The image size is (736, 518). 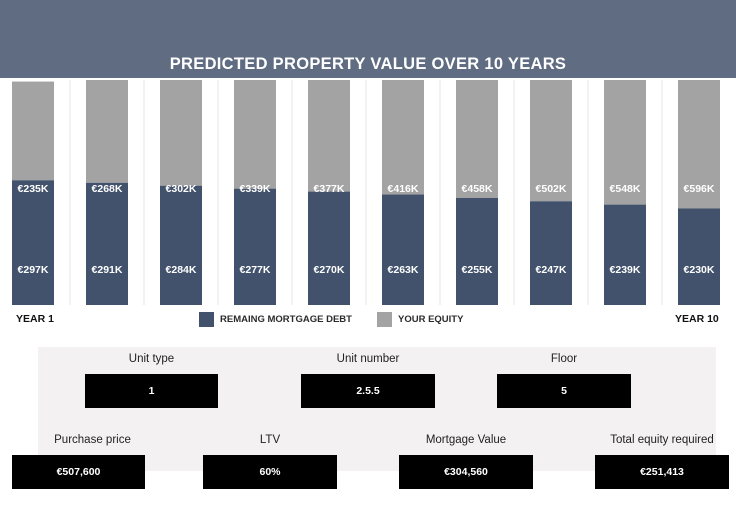 I want to click on legend-label-debt: REMAING MORTGAGE DEBT, so click(x=286, y=319).